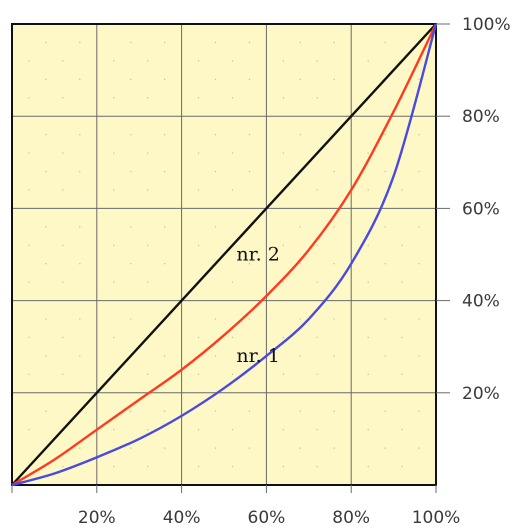 This screenshot has width=527, height=530. I want to click on annotation-label: nr. 1, so click(257, 356).